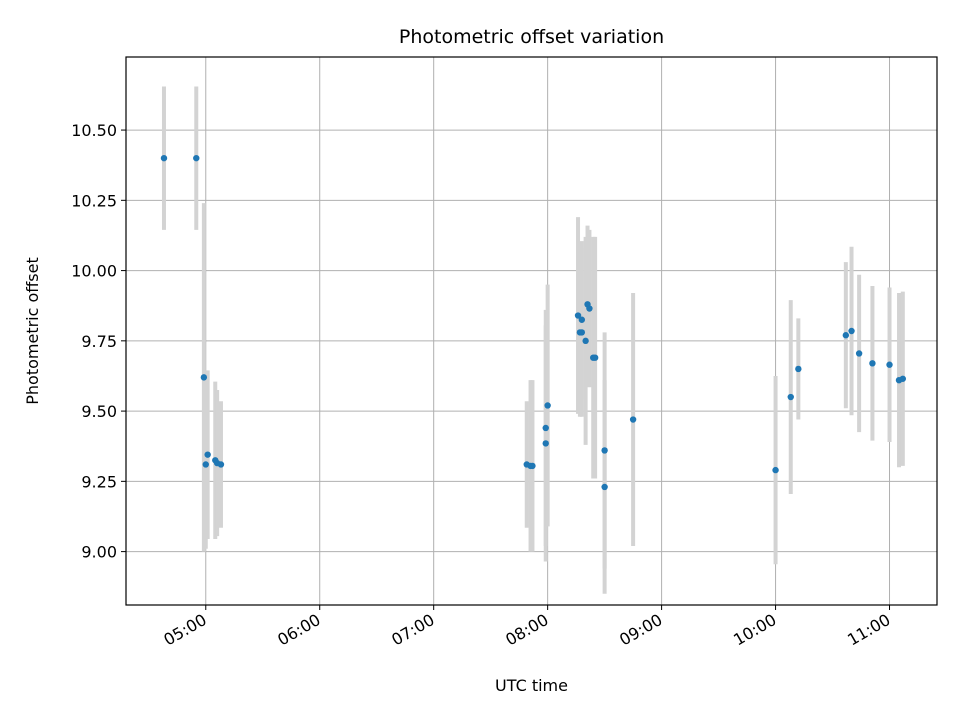 The image size is (960, 720). What do you see at coordinates (531, 37) in the screenshot?
I see `chart-title: Photometric offset variation` at bounding box center [531, 37].